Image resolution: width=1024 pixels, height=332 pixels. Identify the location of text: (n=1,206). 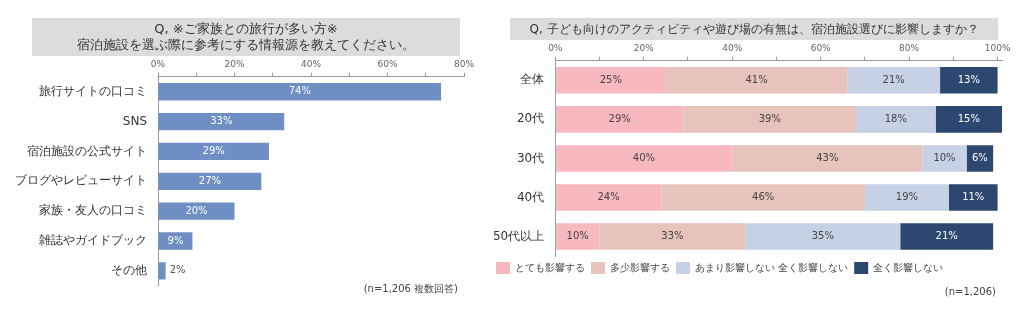
(969, 291).